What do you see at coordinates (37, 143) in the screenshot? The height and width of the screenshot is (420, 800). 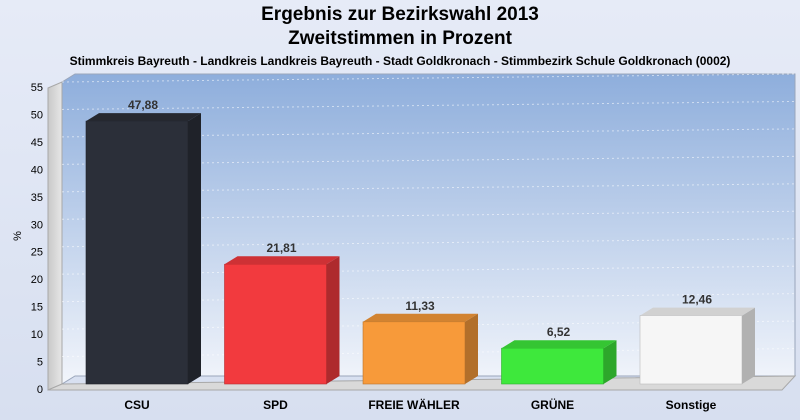 I see `y-tick-label: 45` at bounding box center [37, 143].